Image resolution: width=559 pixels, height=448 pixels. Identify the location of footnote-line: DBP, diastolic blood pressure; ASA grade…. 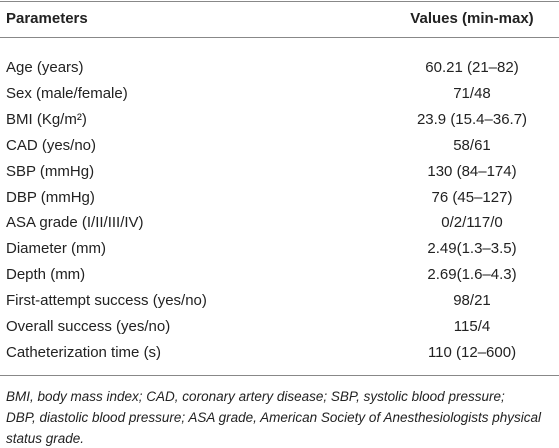
(274, 417).